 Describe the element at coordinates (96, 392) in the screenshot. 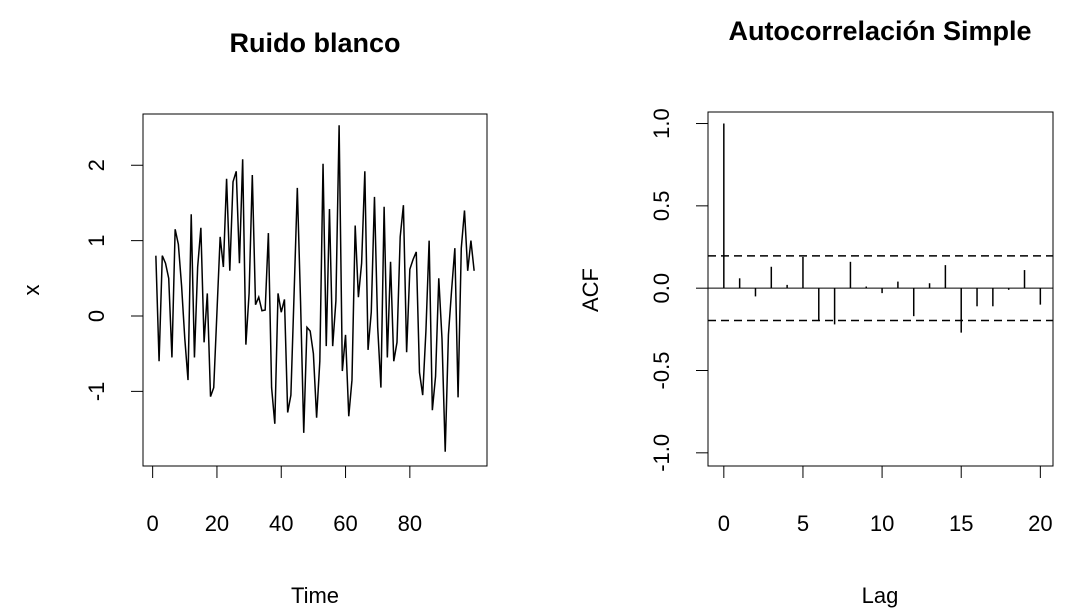

I see `y-tick-label: -1` at that location.